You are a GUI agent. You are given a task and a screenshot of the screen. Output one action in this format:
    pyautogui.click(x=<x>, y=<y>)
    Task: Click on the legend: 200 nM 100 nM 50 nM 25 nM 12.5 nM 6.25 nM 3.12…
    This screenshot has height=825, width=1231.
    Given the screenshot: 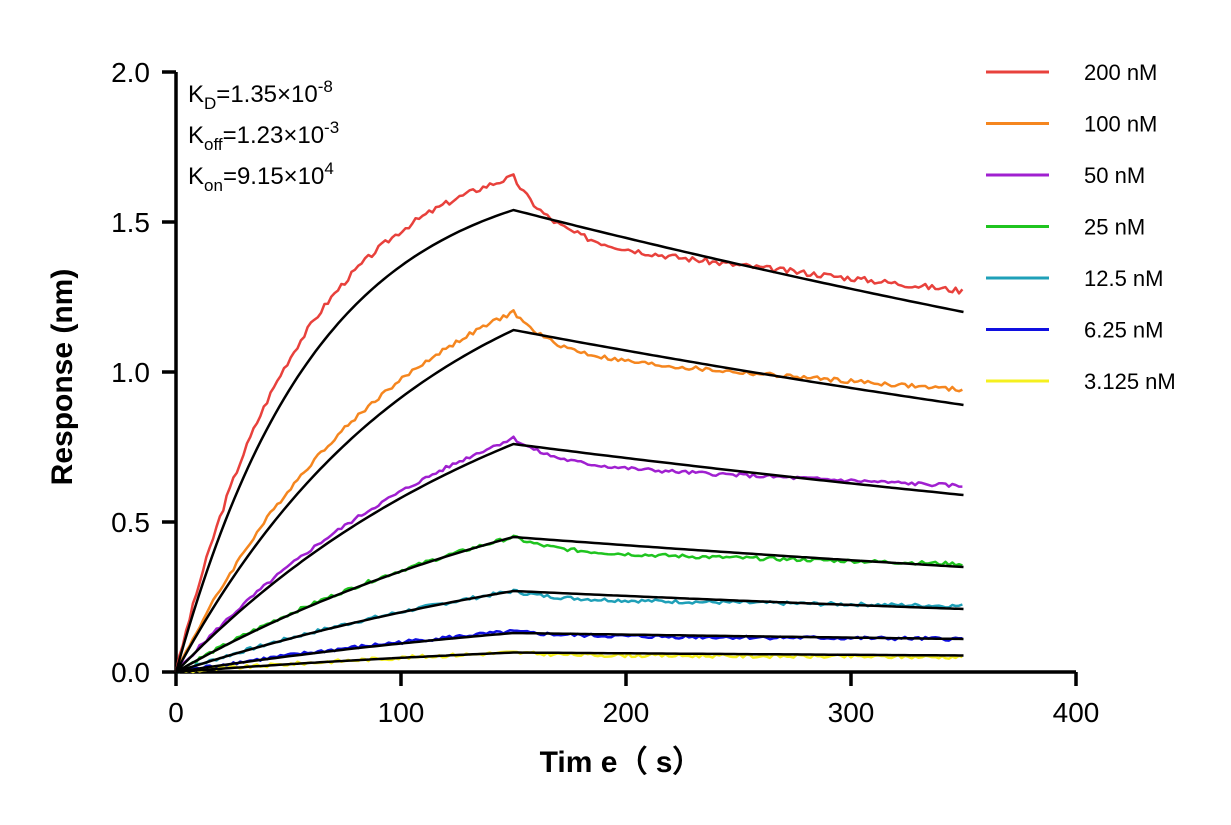 What is the action you would take?
    pyautogui.click(x=1081, y=227)
    